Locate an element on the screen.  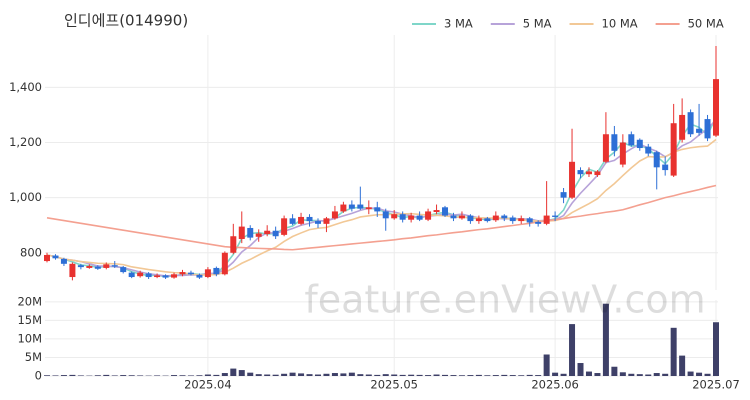
legend-label: 50 MA is located at coordinates (706, 24).